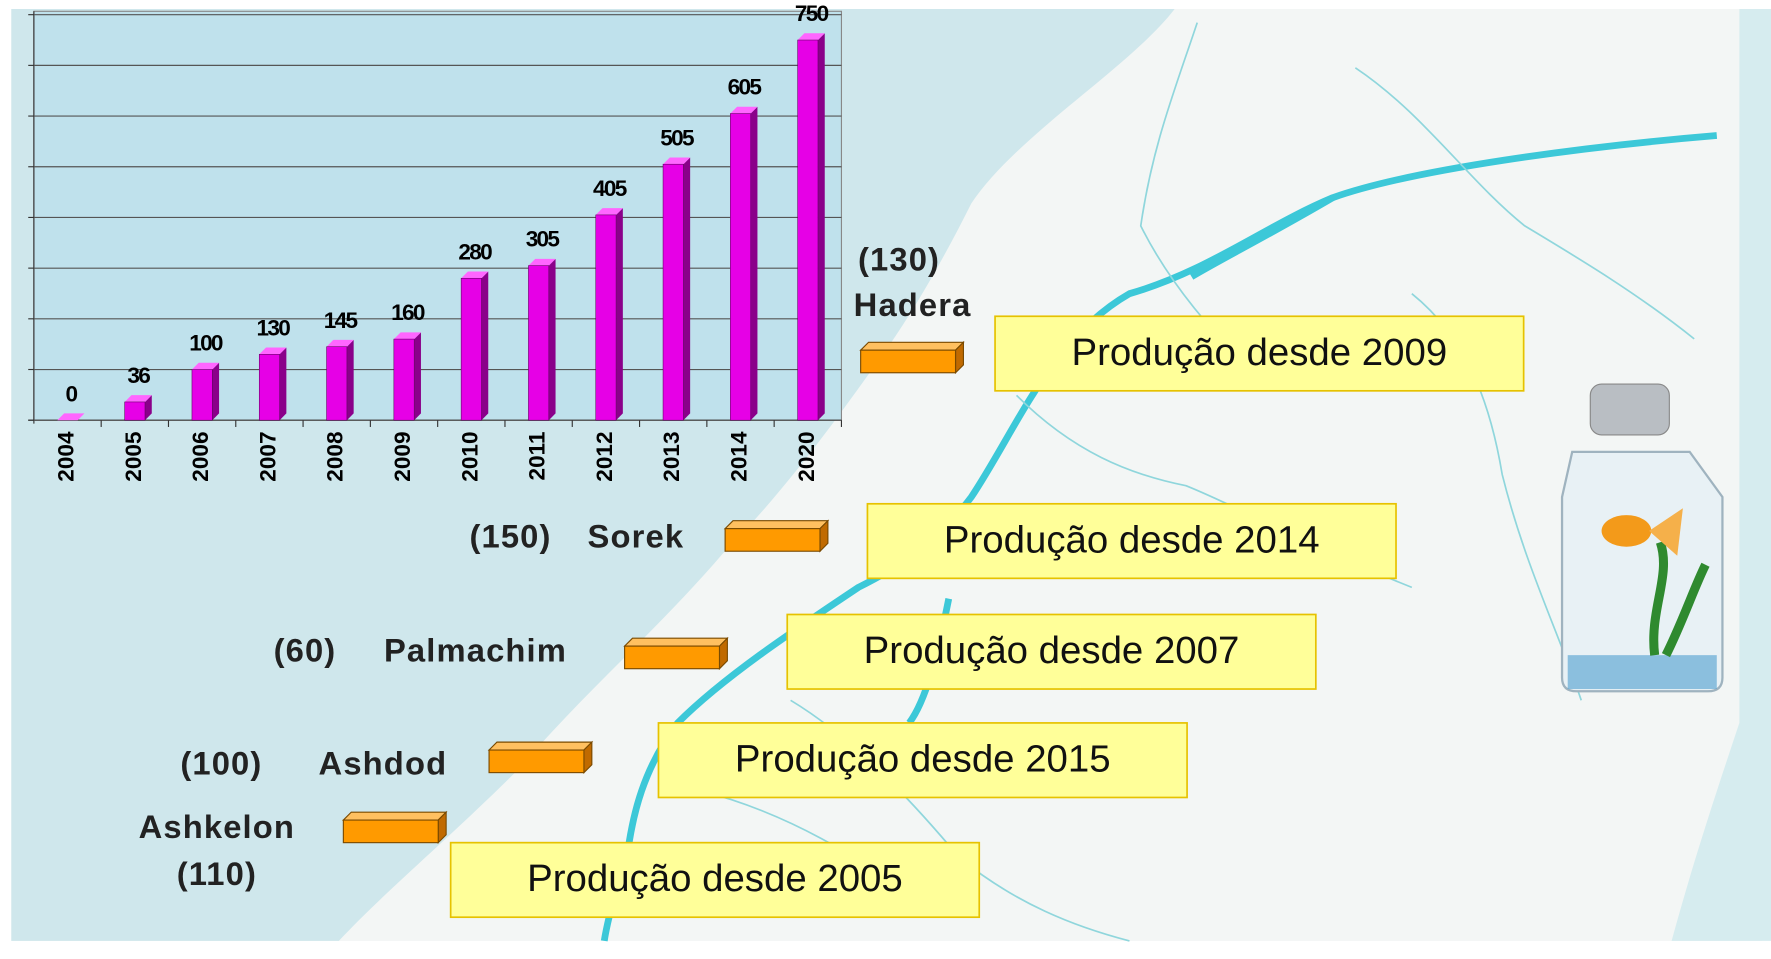  Describe the element at coordinates (206, 343) in the screenshot. I see `value-label: 100` at that location.